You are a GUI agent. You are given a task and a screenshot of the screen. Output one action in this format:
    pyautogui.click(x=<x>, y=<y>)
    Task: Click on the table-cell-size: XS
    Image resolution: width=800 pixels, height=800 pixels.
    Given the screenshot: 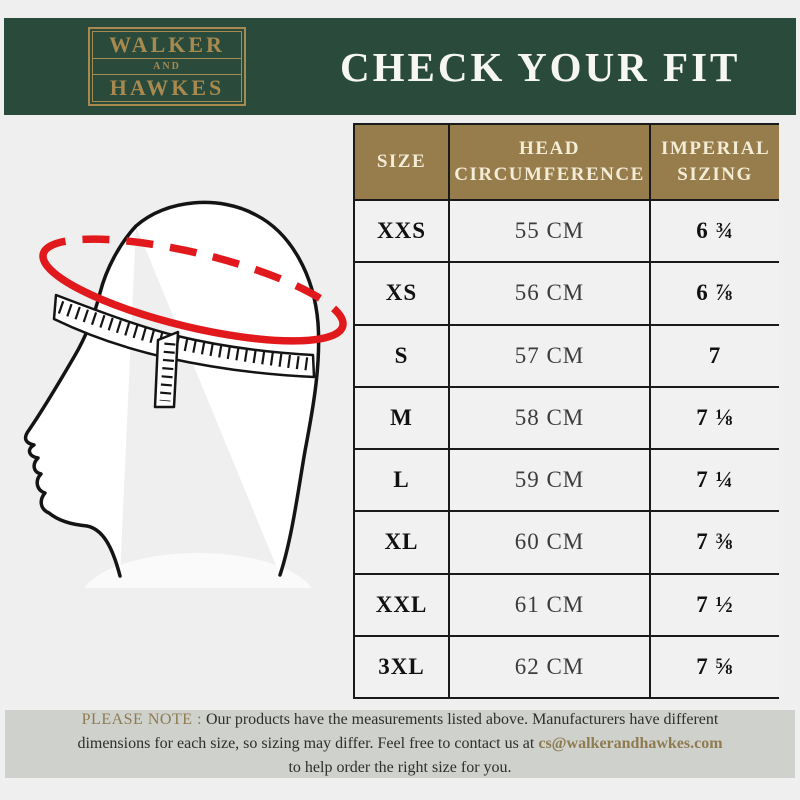 What is the action you would take?
    pyautogui.click(x=401, y=293)
    